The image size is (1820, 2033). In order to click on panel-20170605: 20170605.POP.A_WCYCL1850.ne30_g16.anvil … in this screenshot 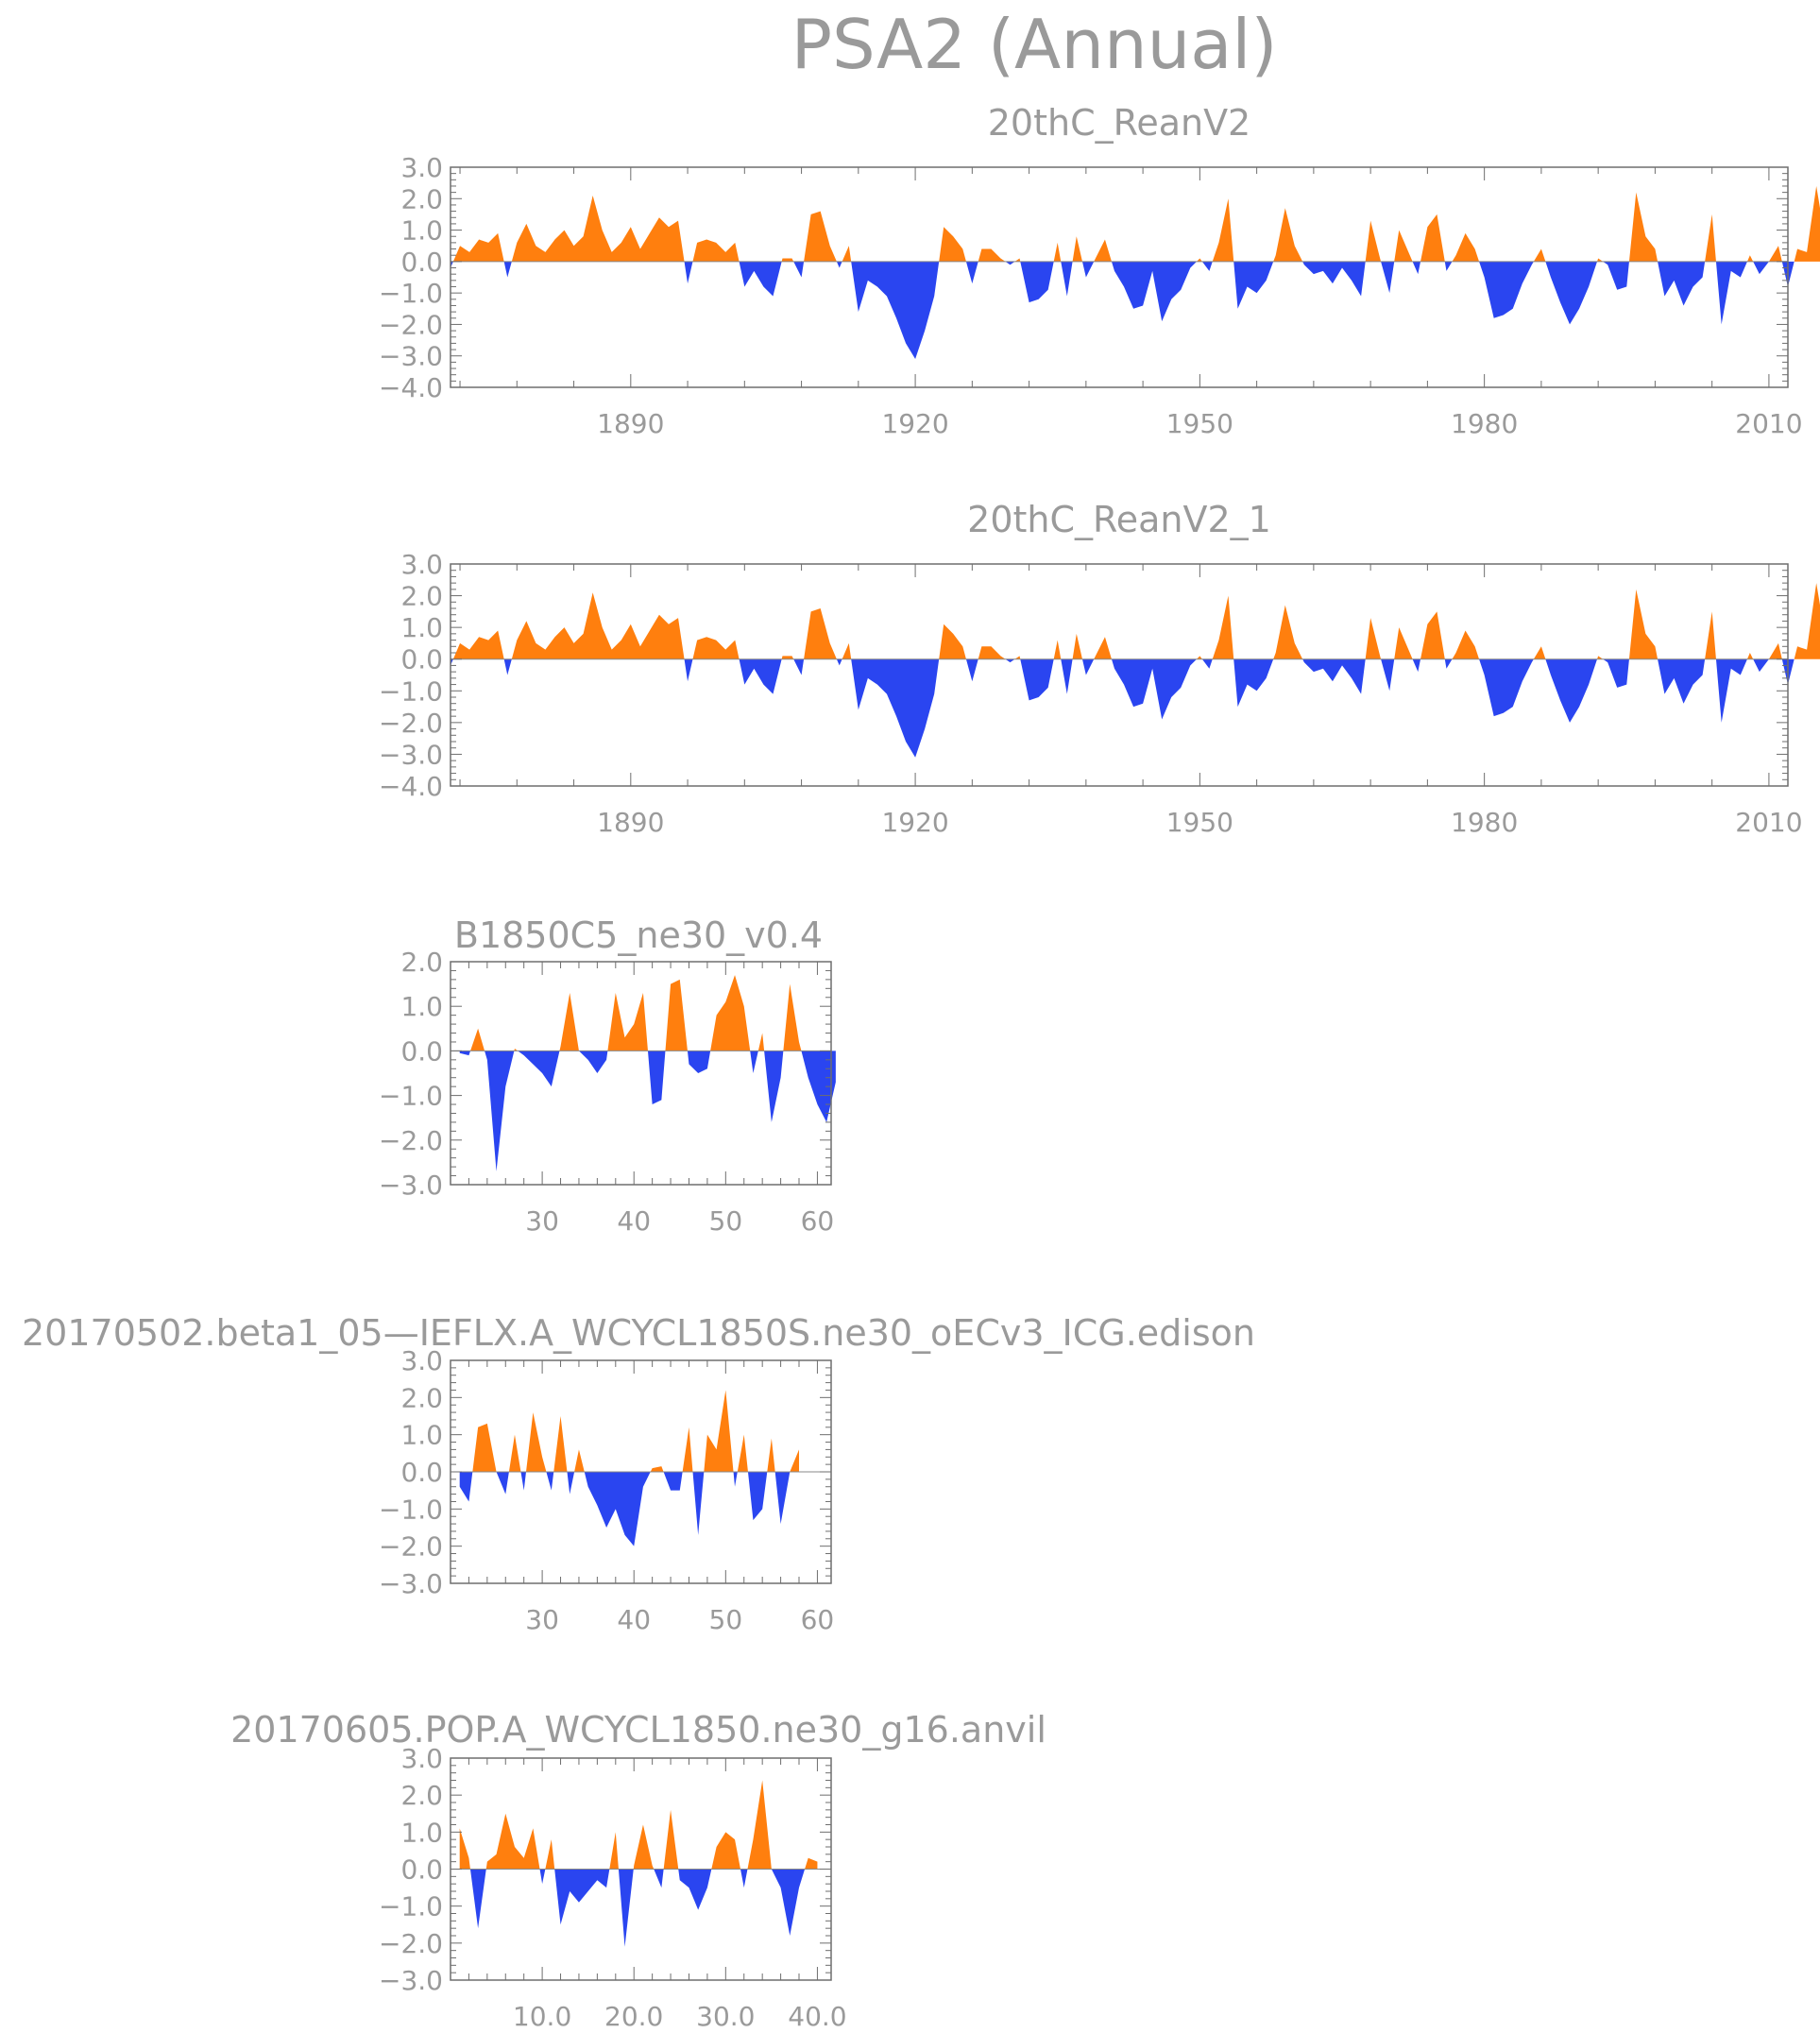, I will do `click(638, 1870)`.